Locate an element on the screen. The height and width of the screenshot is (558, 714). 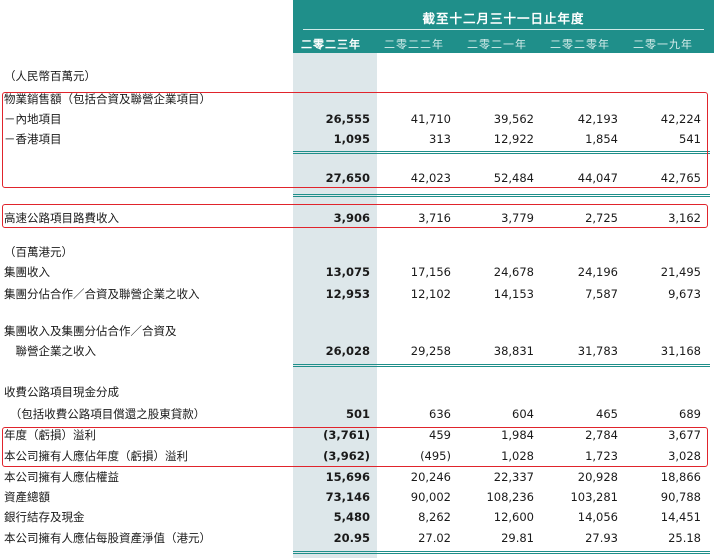
table-cell: 3,028 is located at coordinates (684, 456).